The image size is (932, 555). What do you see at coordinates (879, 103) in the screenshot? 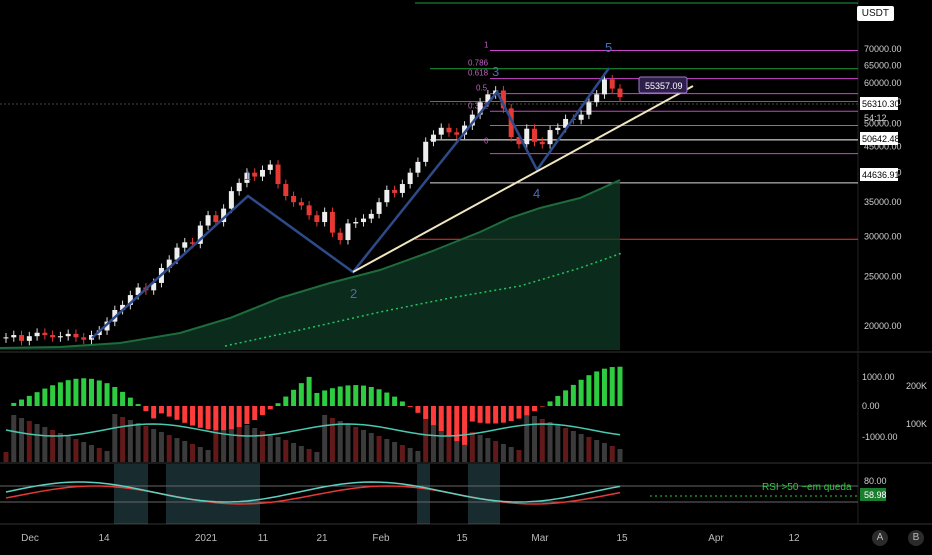
I see `current-price-box` at bounding box center [879, 103].